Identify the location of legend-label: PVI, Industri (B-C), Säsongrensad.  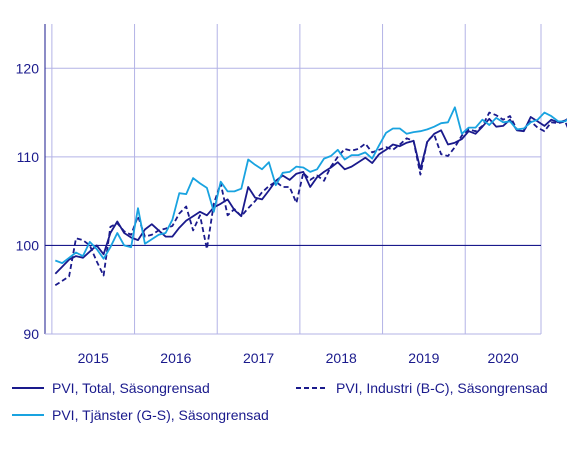
(442, 388).